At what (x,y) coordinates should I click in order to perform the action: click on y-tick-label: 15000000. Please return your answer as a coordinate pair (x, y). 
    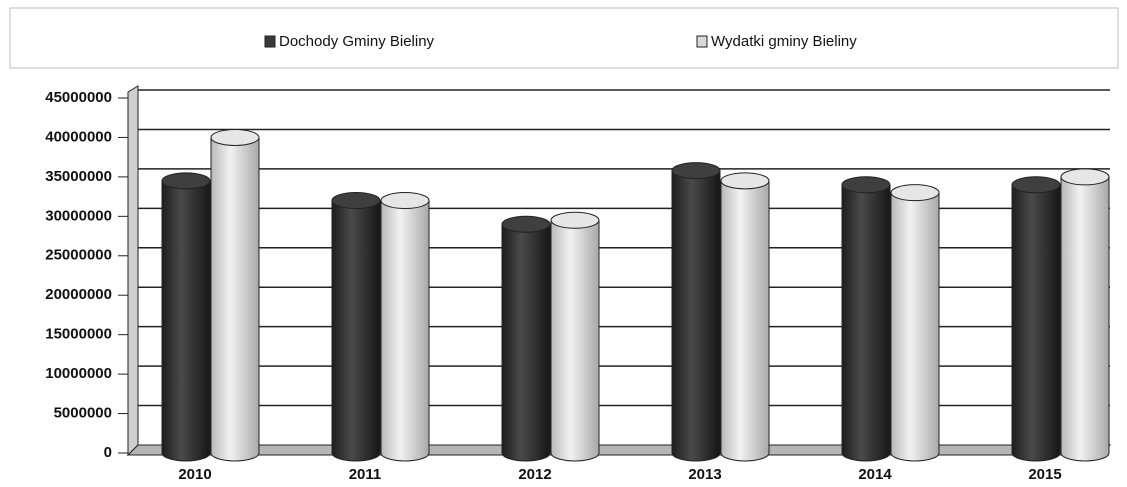
    Looking at the image, I should click on (78, 334).